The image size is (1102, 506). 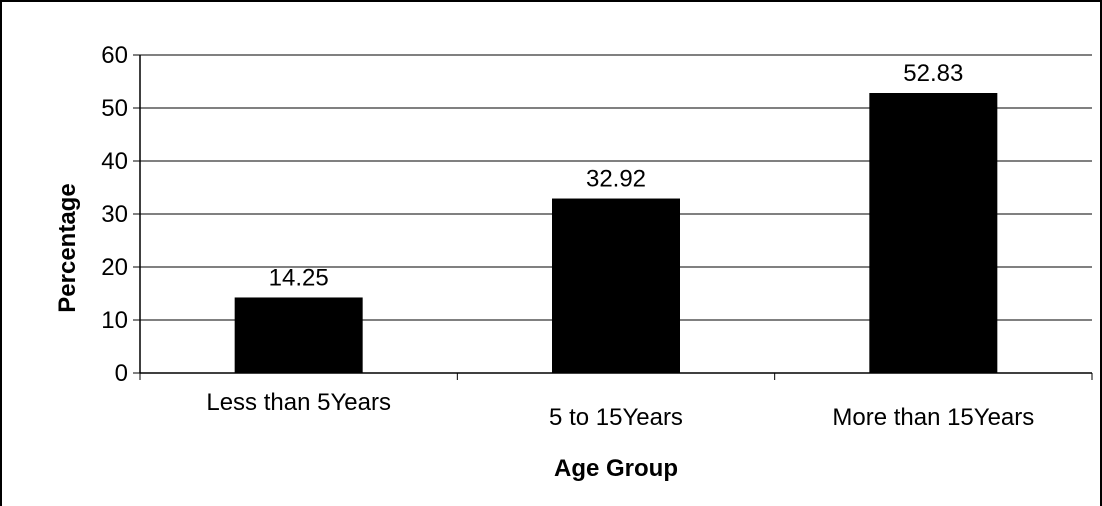 What do you see at coordinates (114, 267) in the screenshot?
I see `y-tick-label: 20` at bounding box center [114, 267].